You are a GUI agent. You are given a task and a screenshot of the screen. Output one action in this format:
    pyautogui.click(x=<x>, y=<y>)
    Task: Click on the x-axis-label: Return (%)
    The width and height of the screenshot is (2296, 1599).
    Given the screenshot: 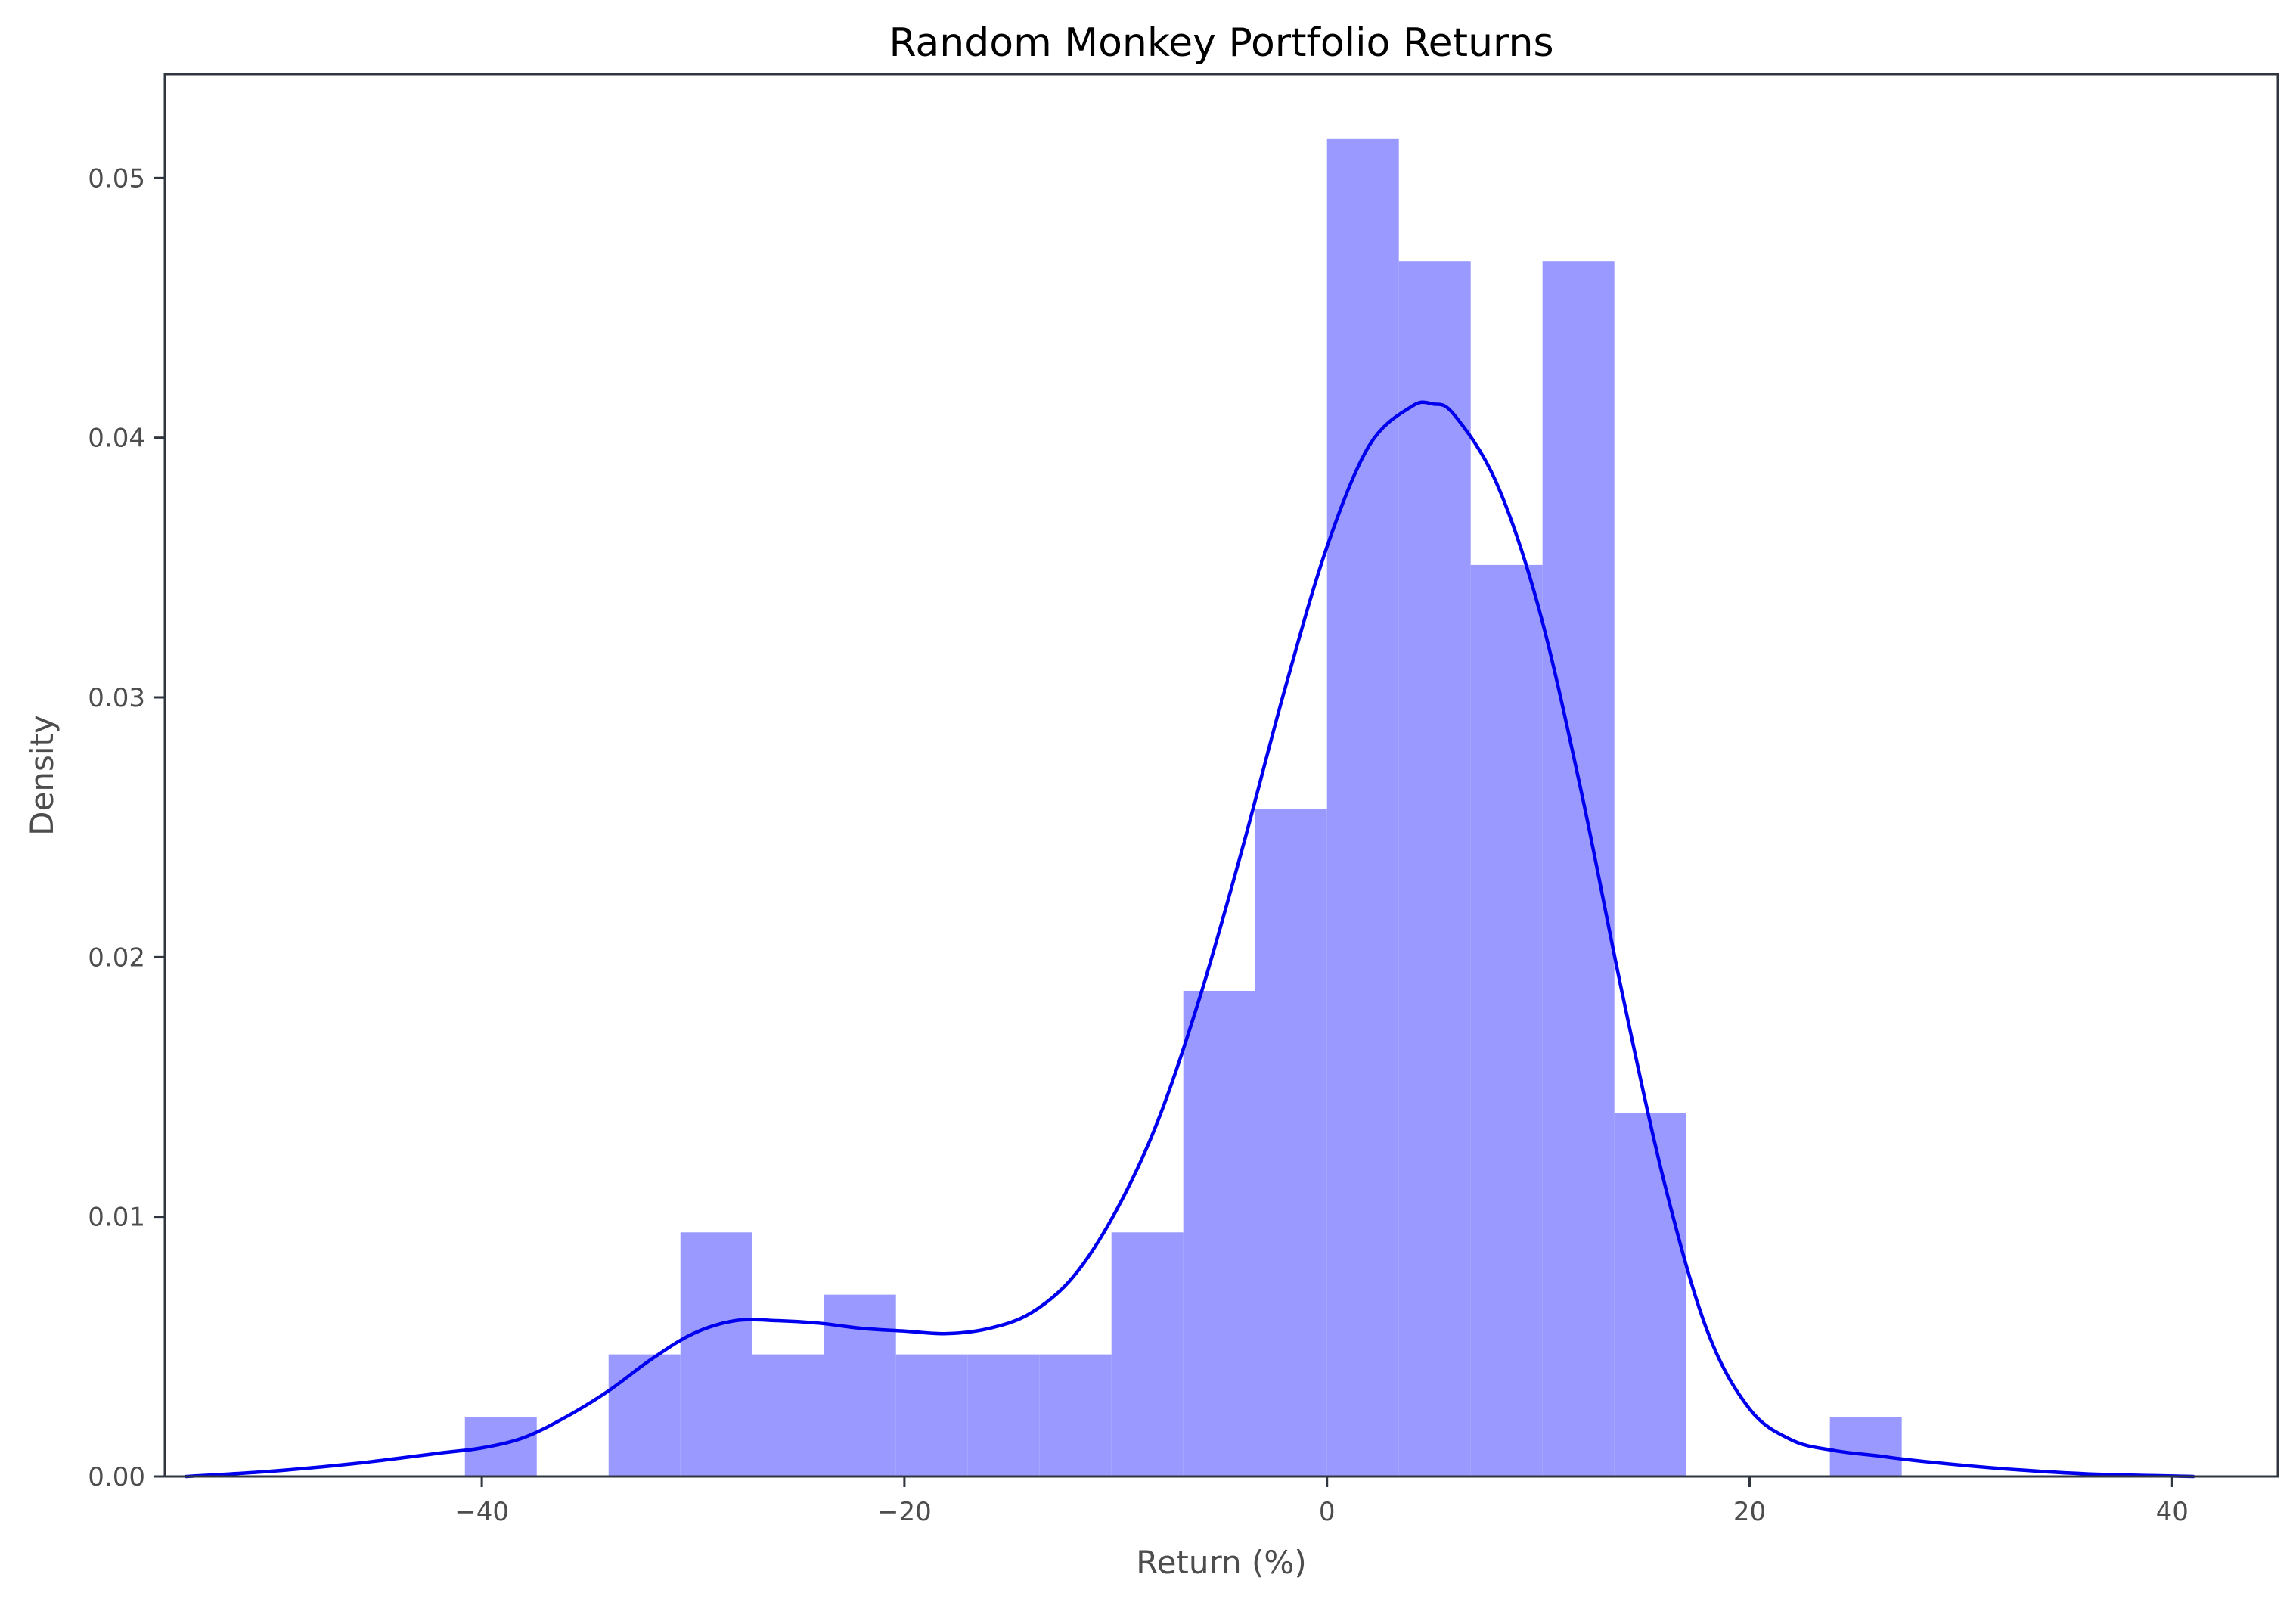 What is the action you would take?
    pyautogui.click(x=1221, y=1562)
    